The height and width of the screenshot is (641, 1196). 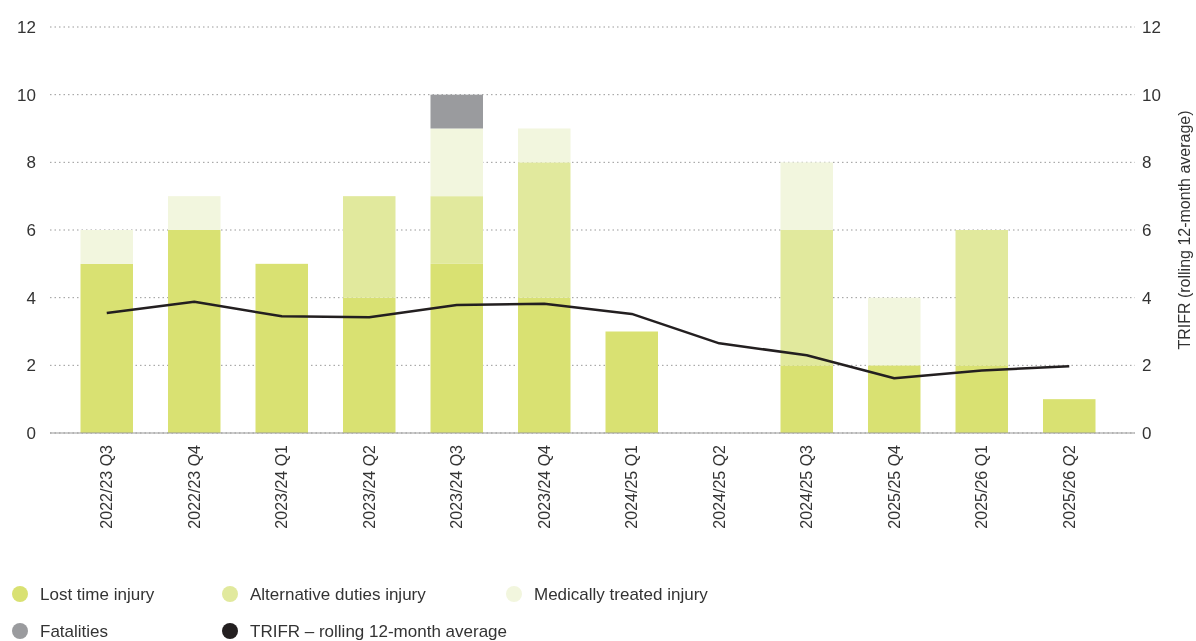 I want to click on x-tick-label: 2023/24 Q3, so click(x=457, y=486).